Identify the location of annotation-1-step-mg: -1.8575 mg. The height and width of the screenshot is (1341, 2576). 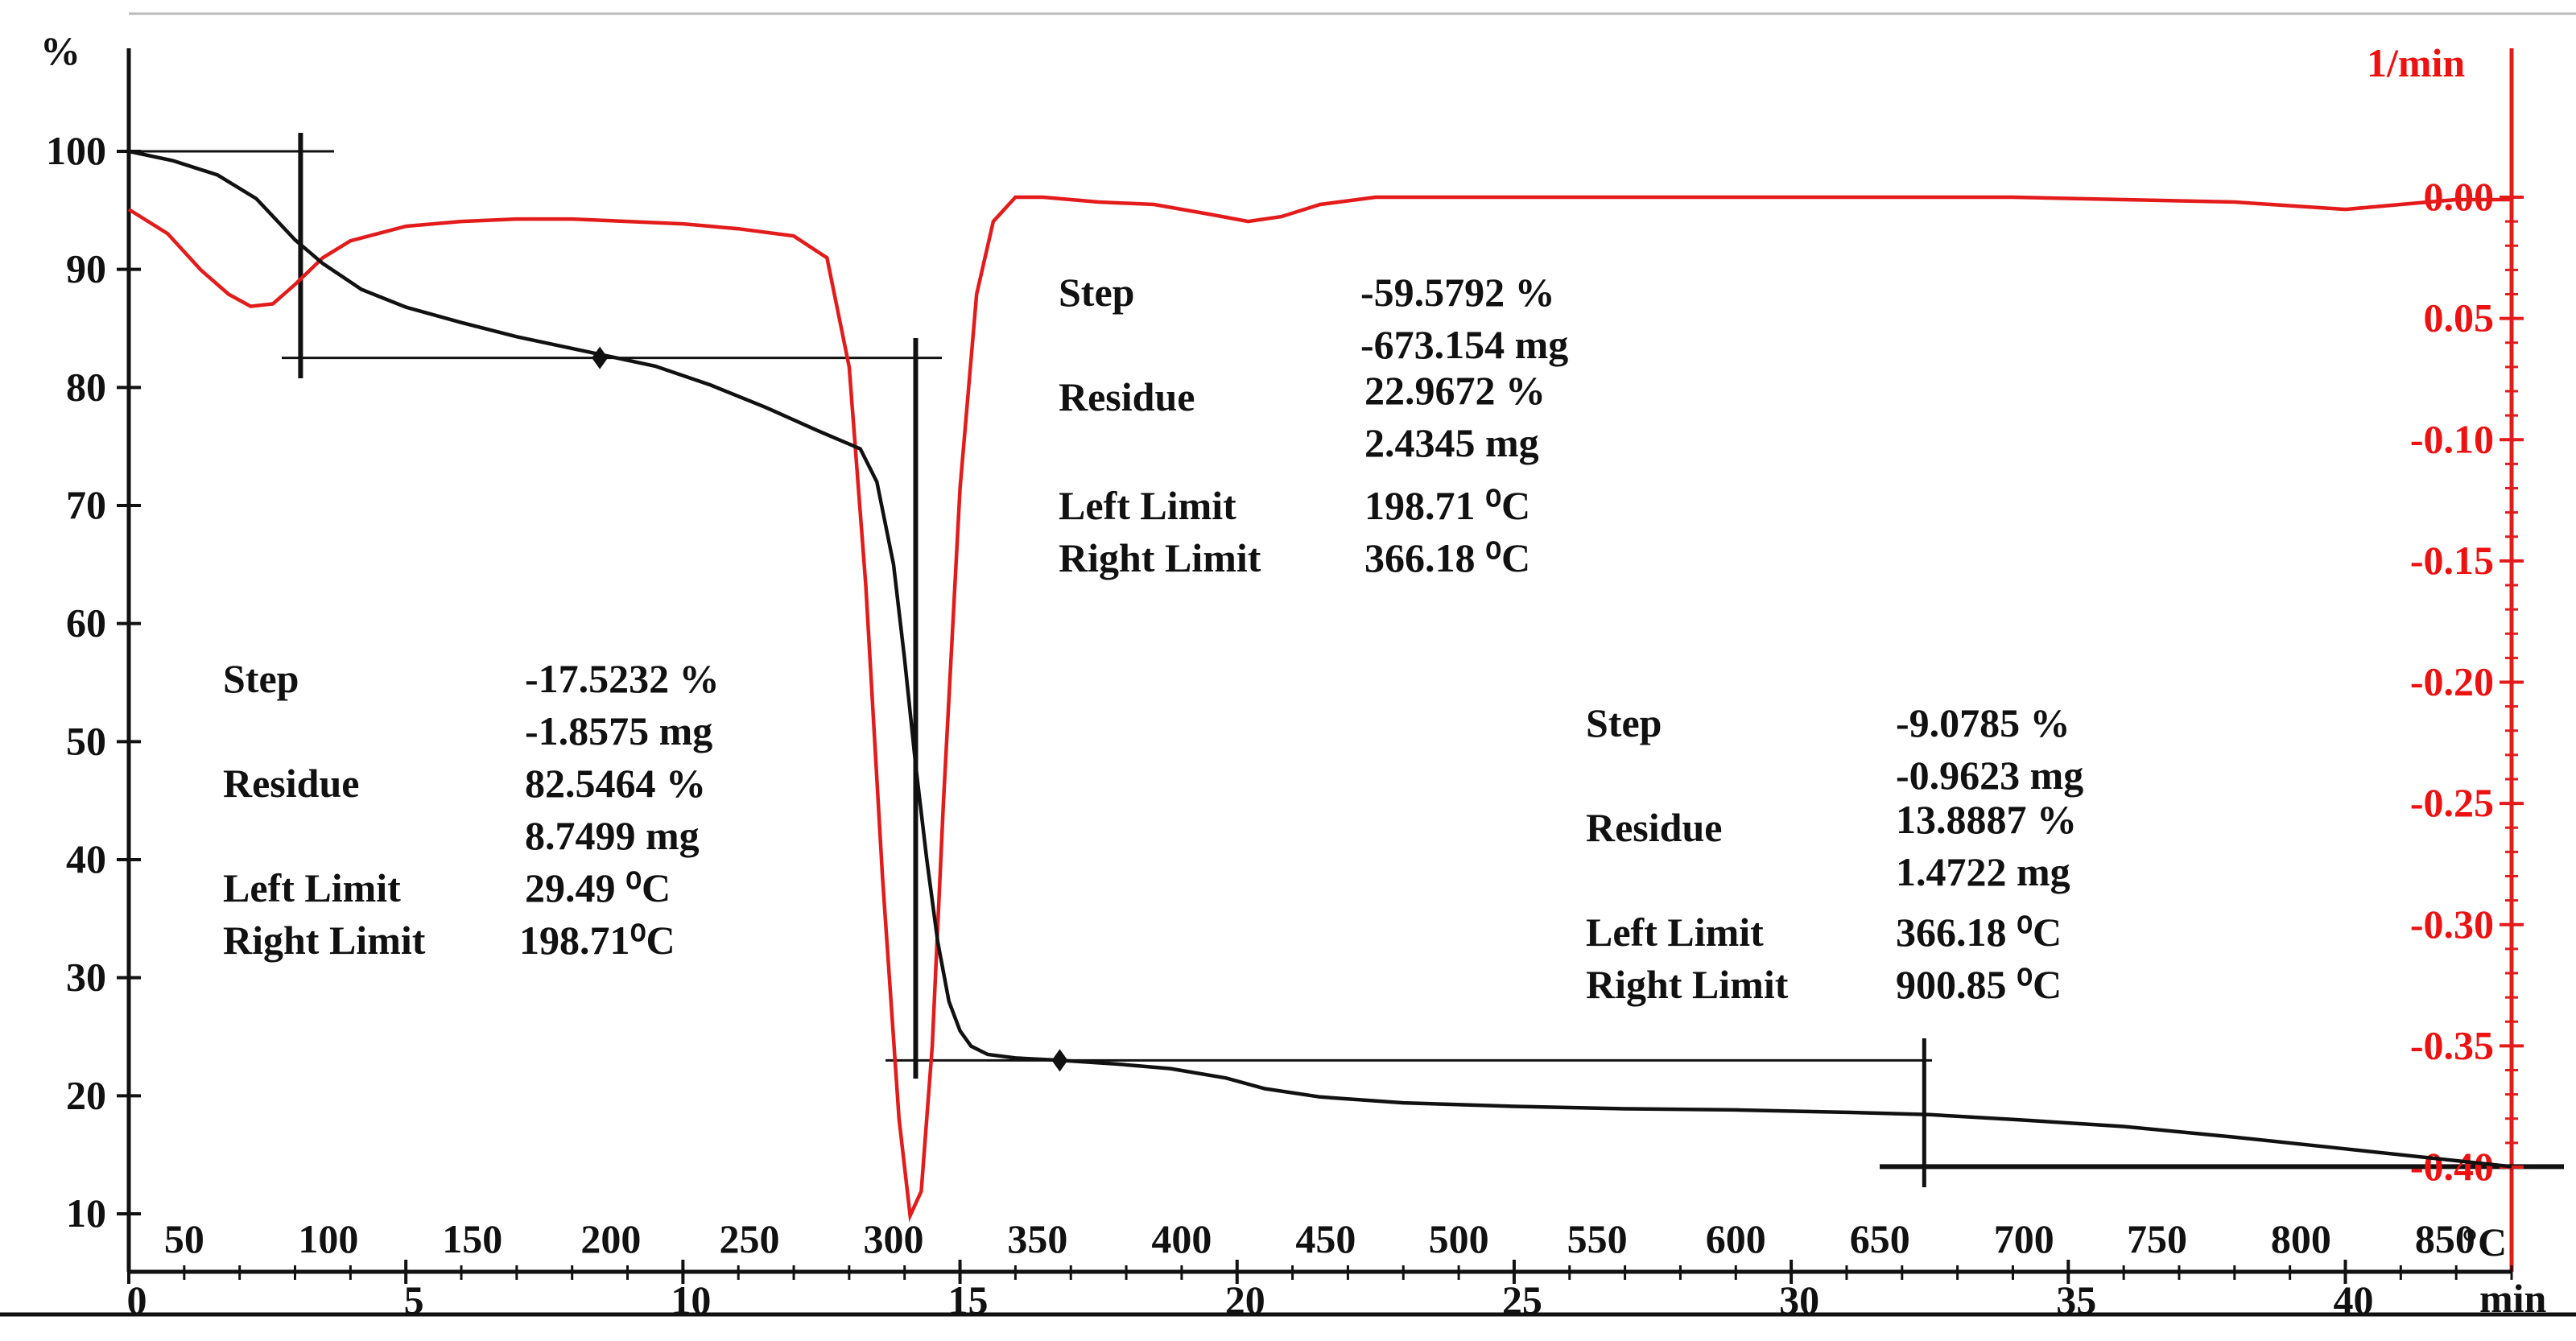
(618, 730).